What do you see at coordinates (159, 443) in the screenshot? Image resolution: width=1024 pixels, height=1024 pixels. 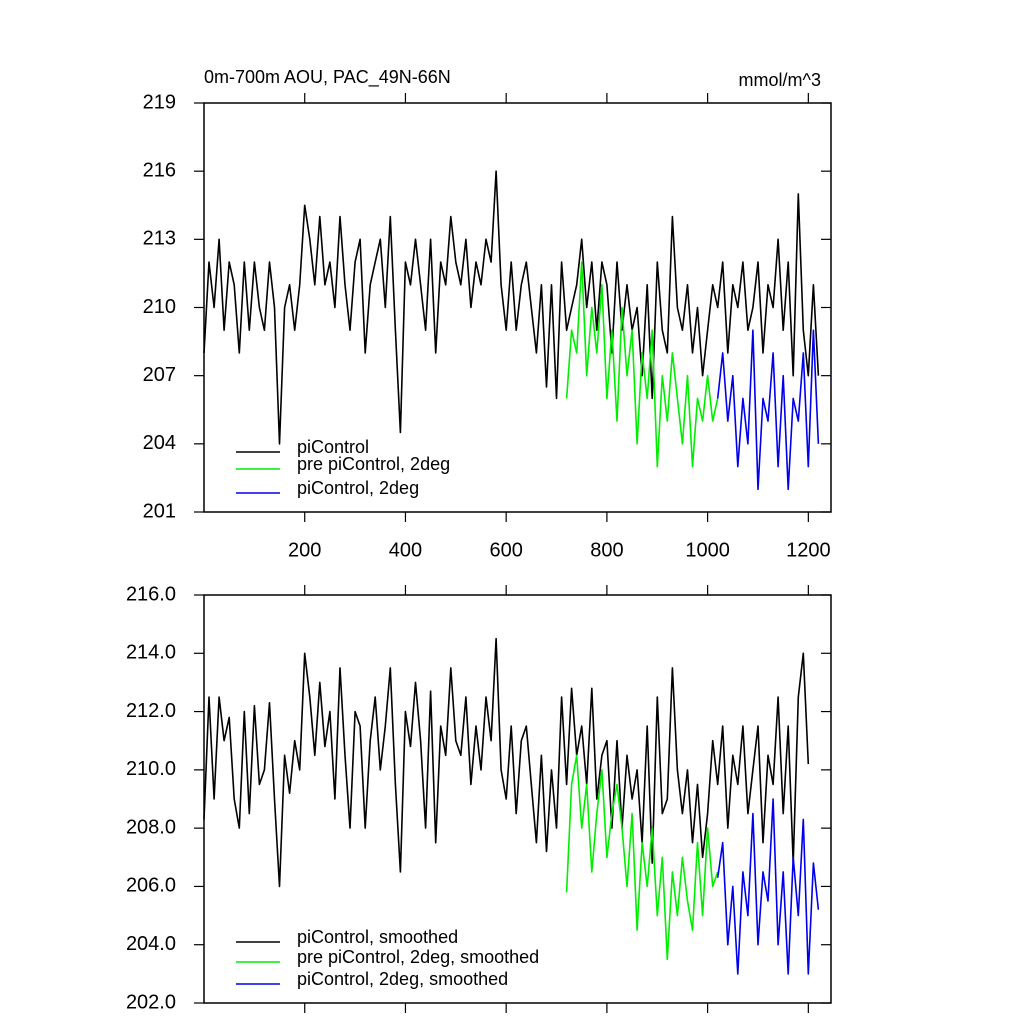 I see `y-tick-label: 204` at bounding box center [159, 443].